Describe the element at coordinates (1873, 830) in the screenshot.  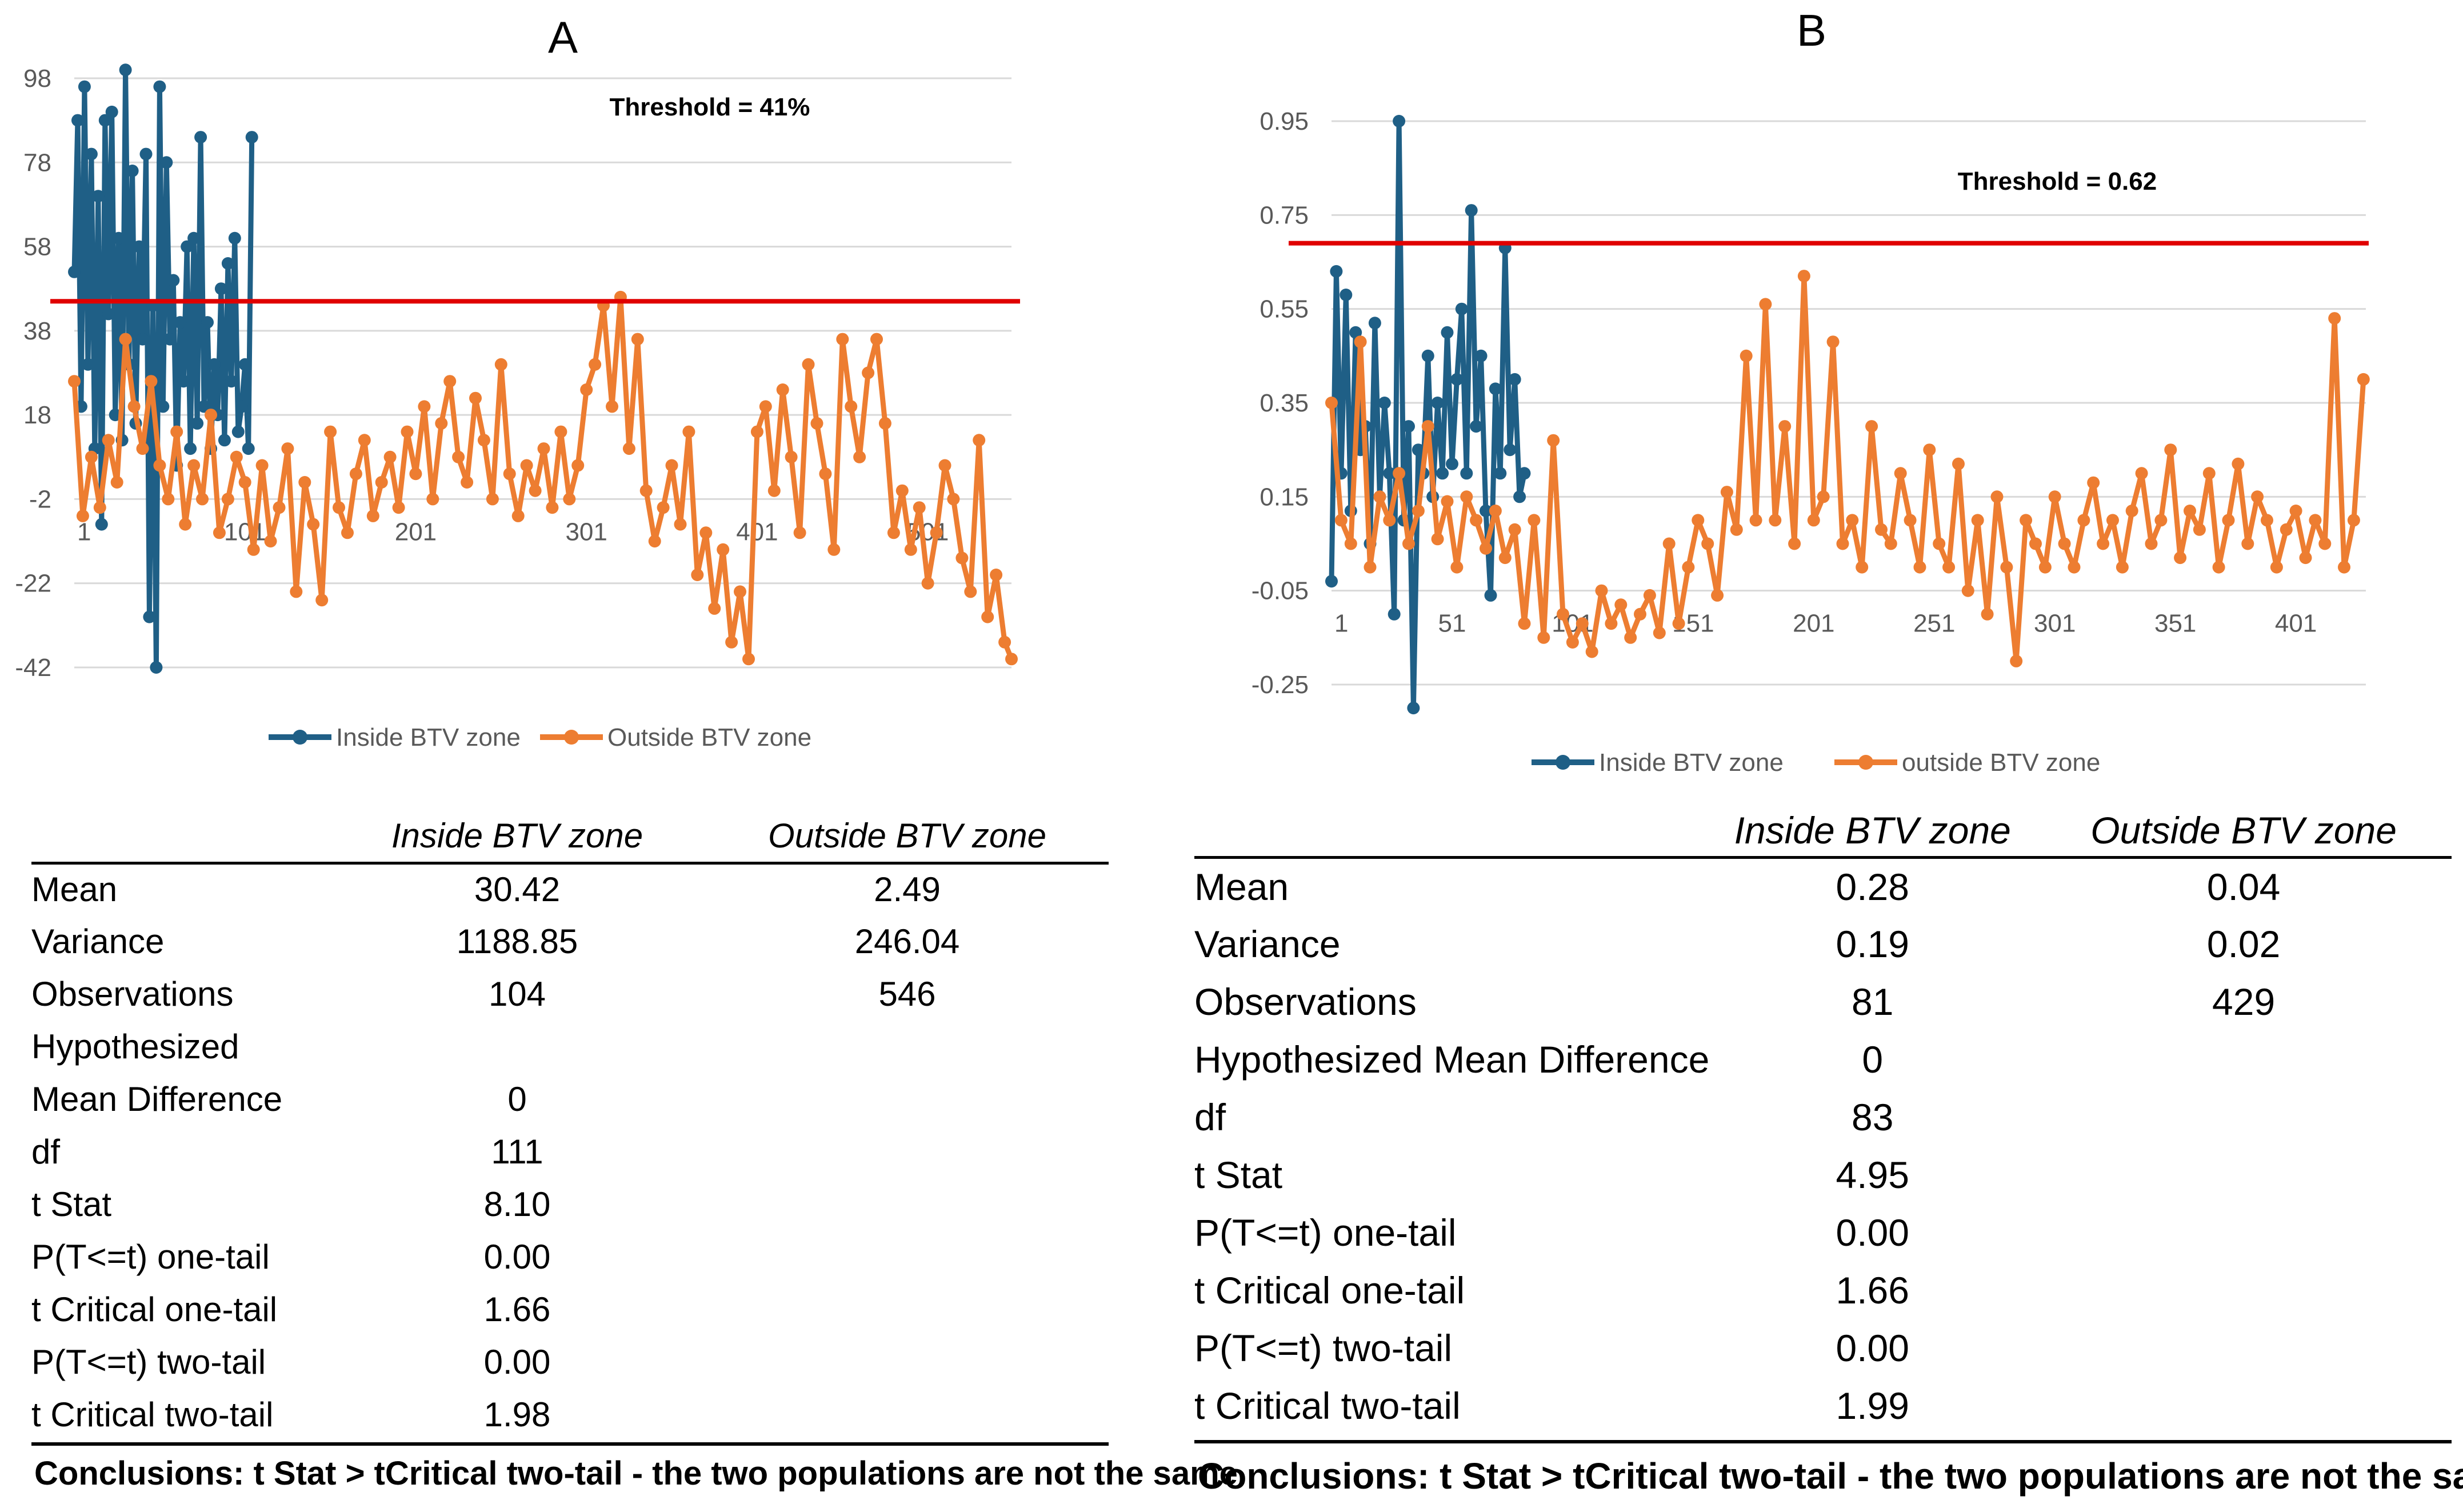
I see `header-inside: Inside BTV zone` at that location.